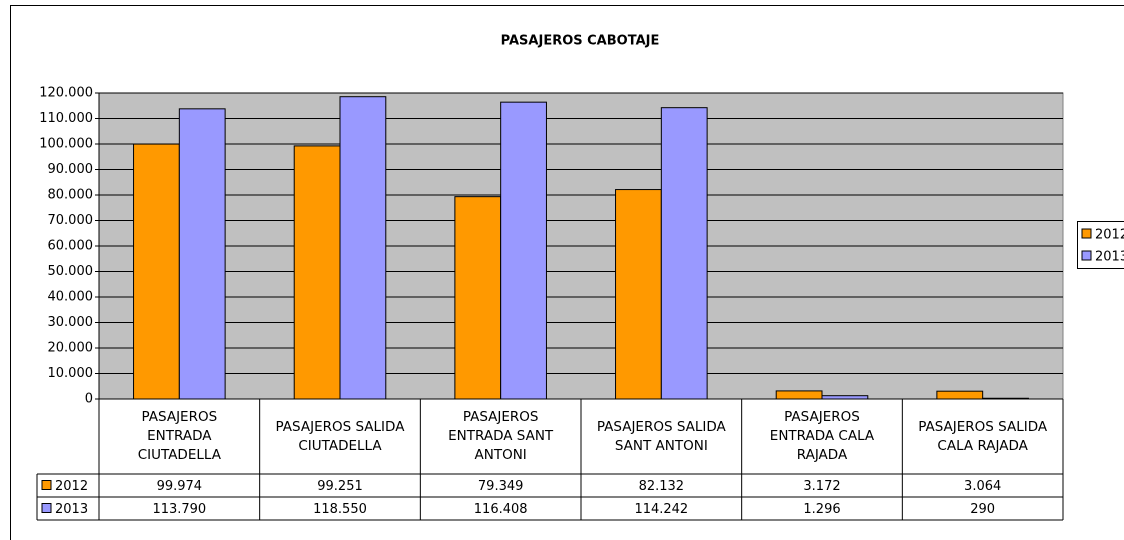 This screenshot has width=1124, height=540. I want to click on category-cell: PASAJEROS ENTRADA CIUTADELLA, so click(179, 436).